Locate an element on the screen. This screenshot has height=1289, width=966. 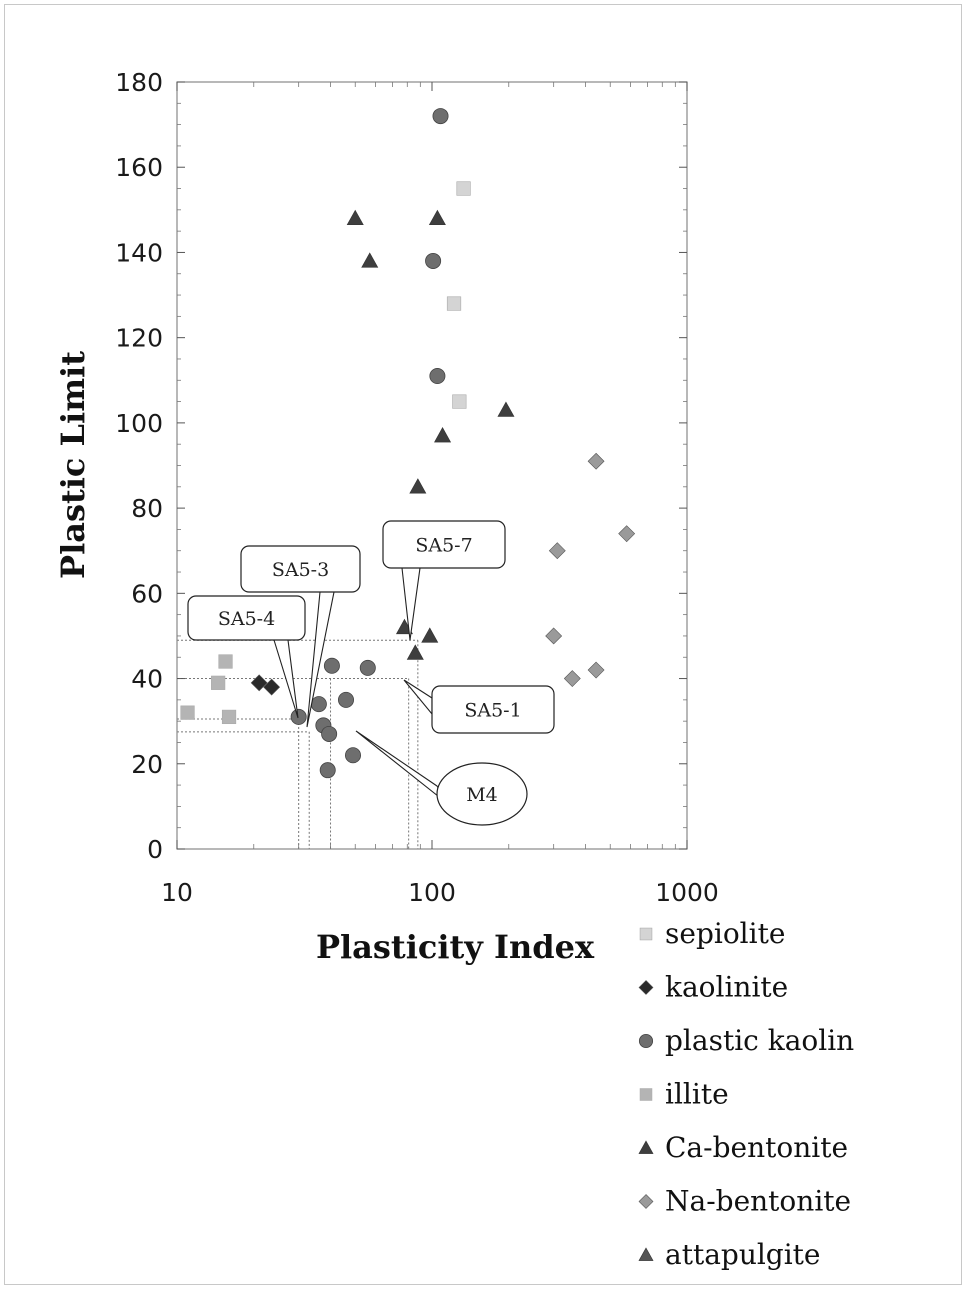
legend-item-illite: illite is located at coordinates (684, 1094).